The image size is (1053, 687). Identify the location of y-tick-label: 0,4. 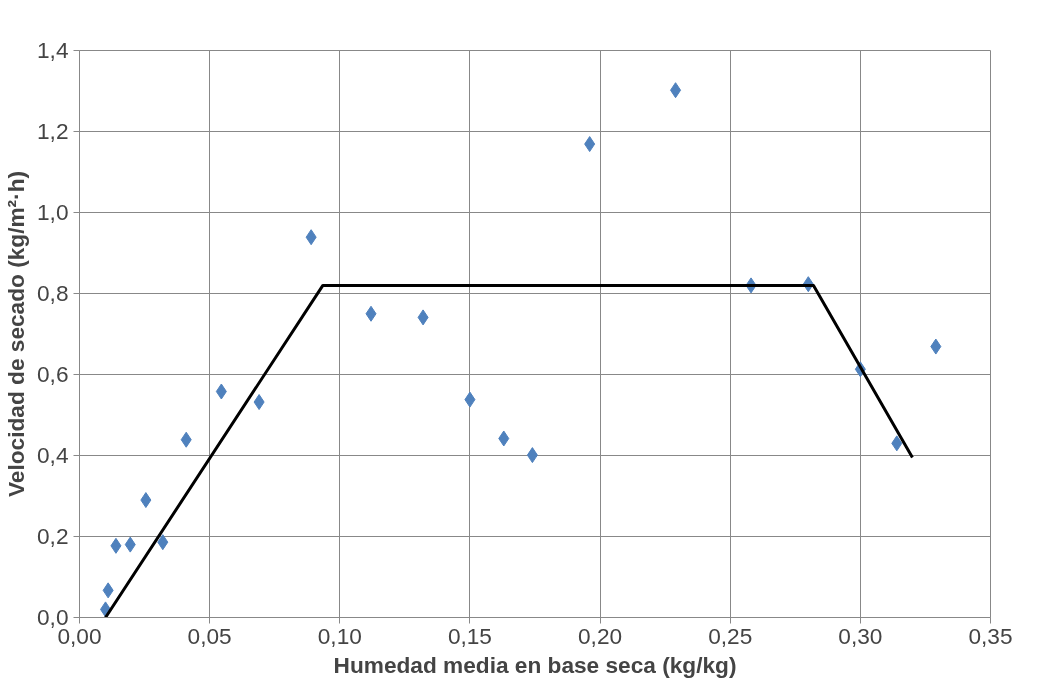
(53, 455).